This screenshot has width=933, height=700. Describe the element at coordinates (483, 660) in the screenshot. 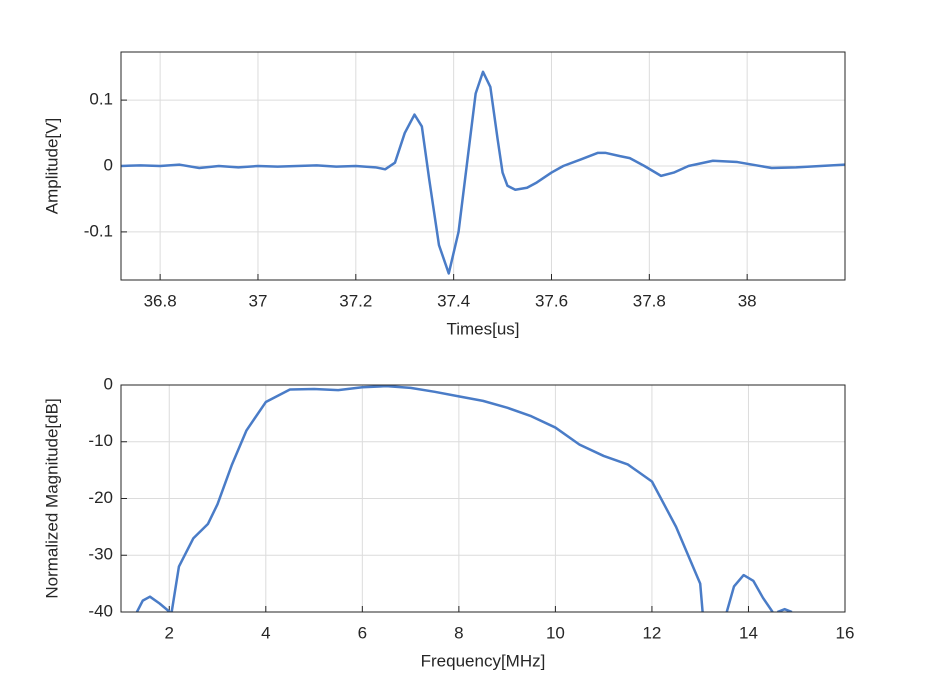

I see `x-axis-label: Frequency[MHz]` at that location.